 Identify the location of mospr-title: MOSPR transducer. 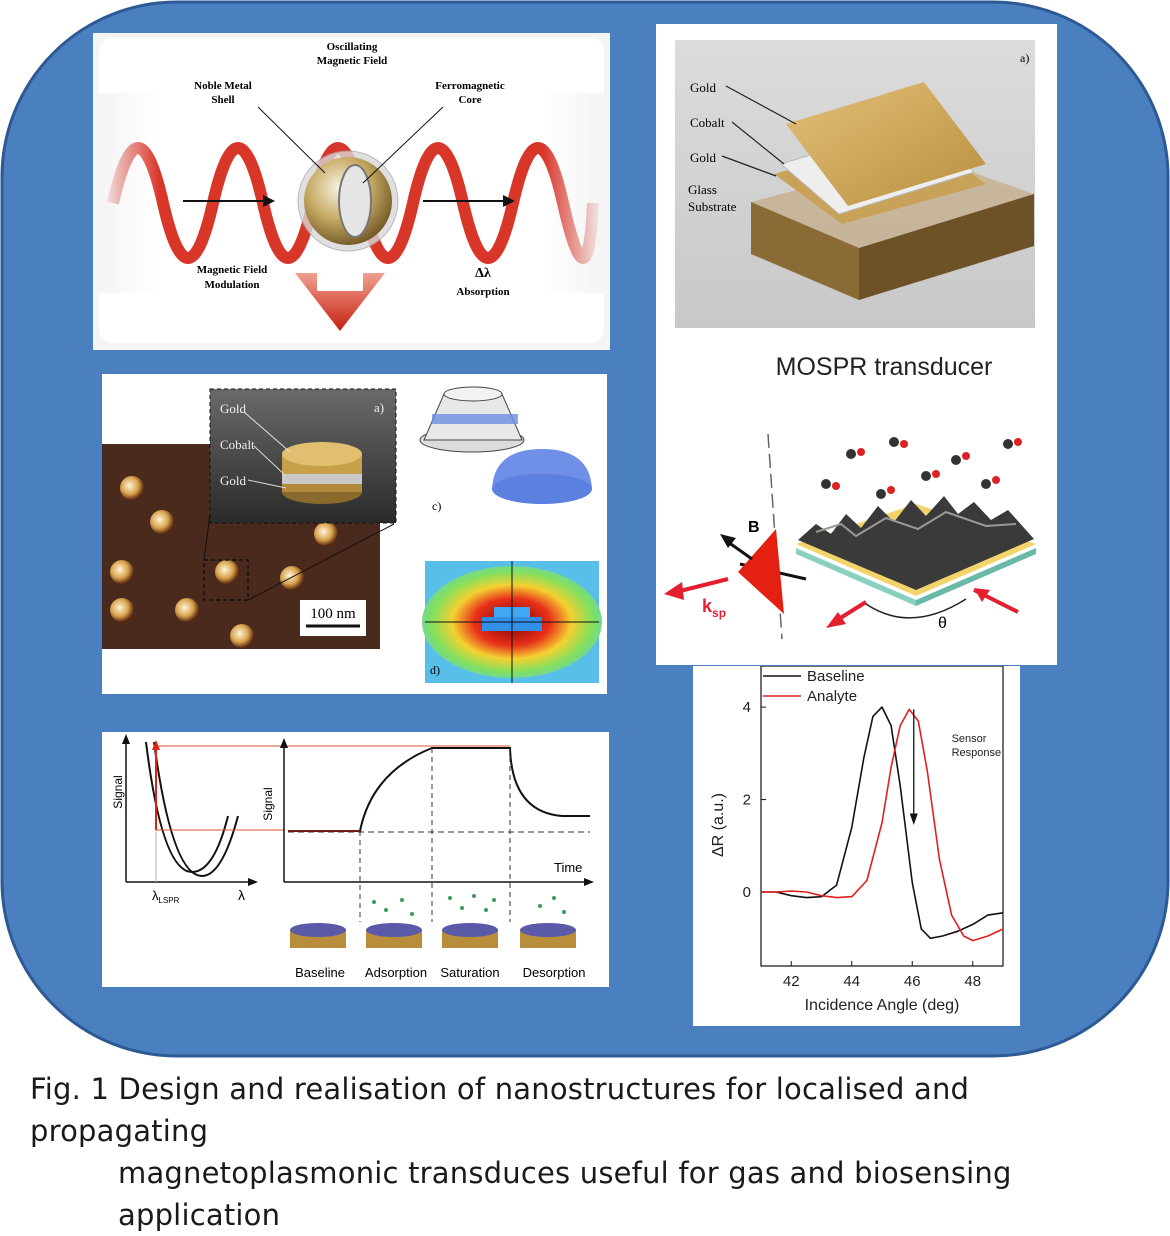
(884, 367).